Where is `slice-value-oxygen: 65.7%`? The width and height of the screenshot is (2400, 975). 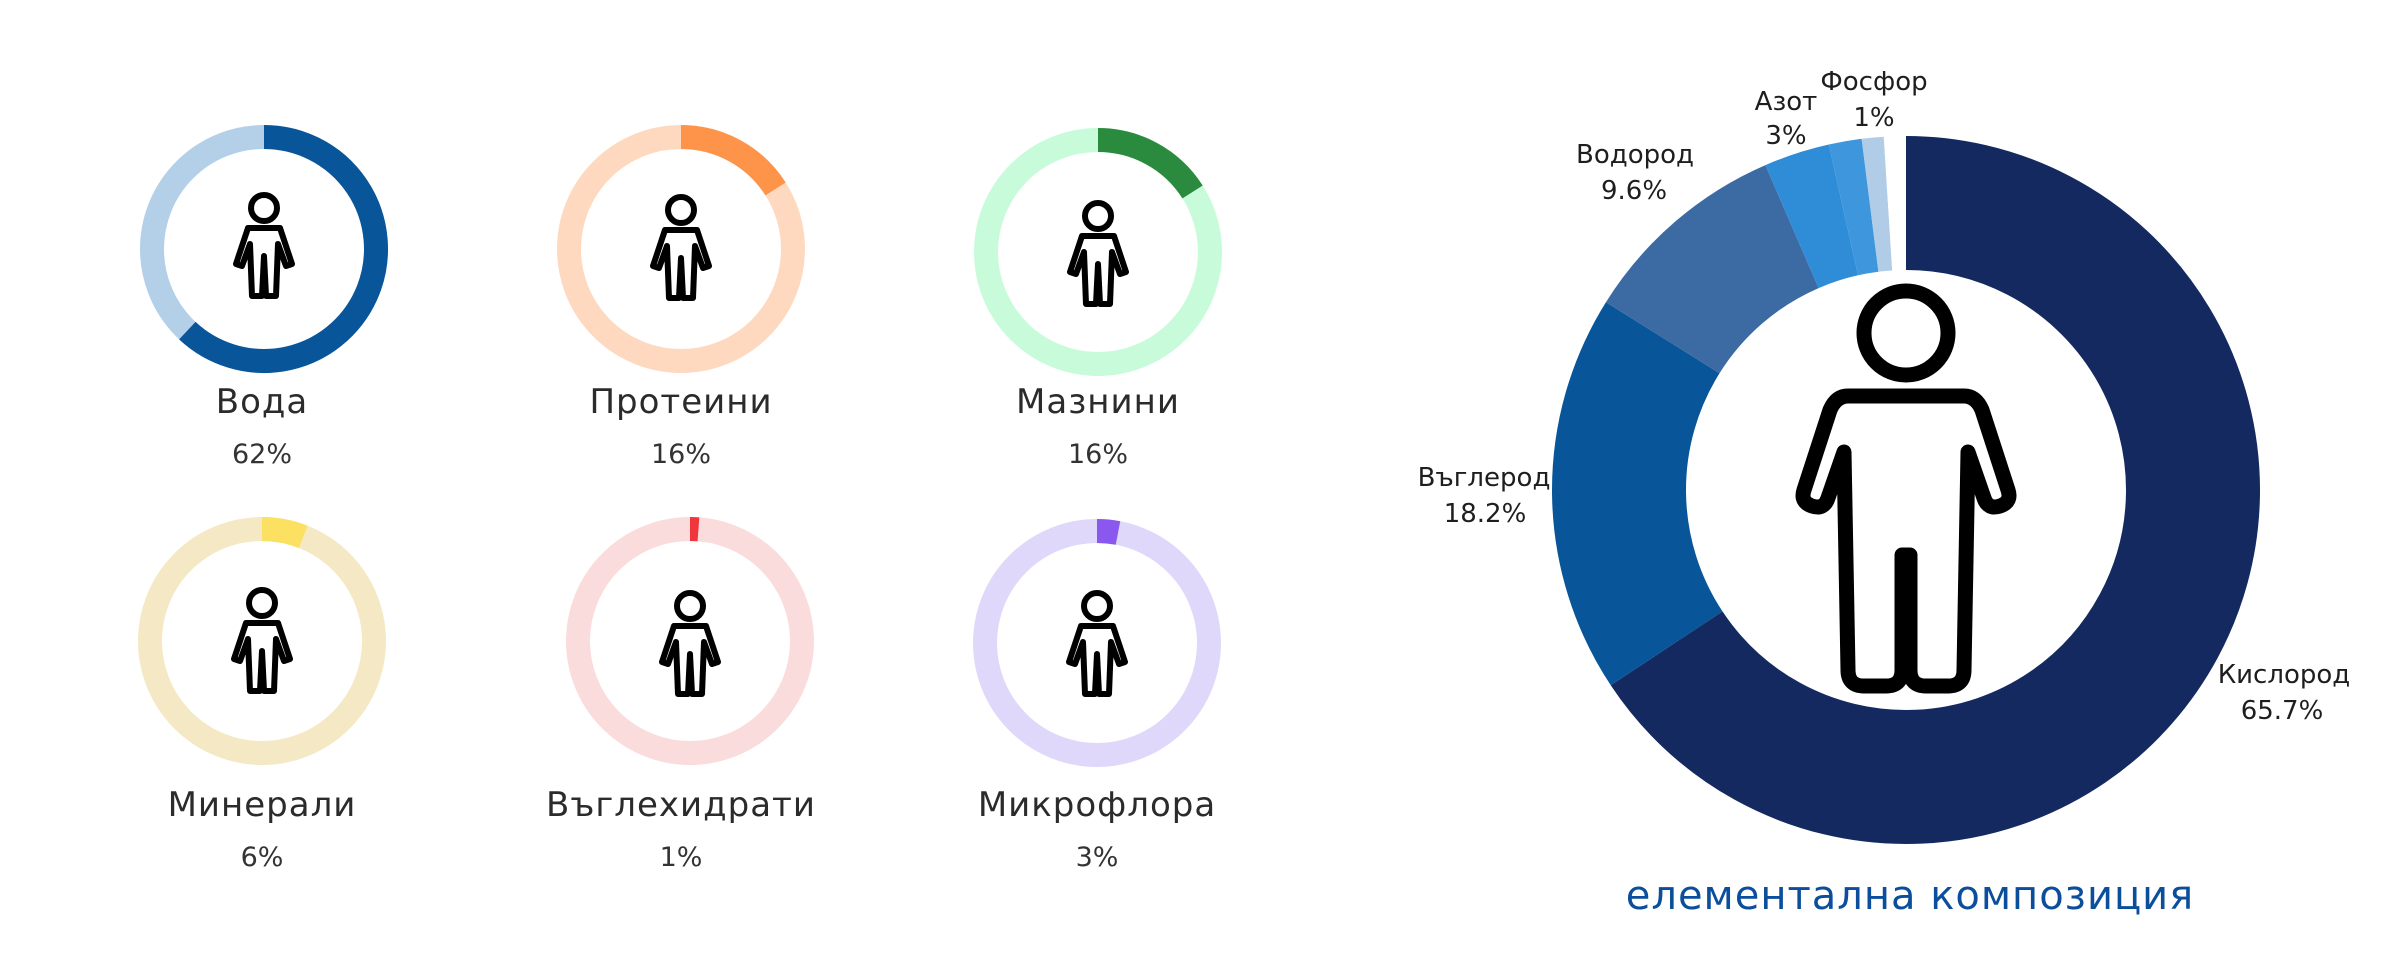 slice-value-oxygen: 65.7% is located at coordinates (2282, 711).